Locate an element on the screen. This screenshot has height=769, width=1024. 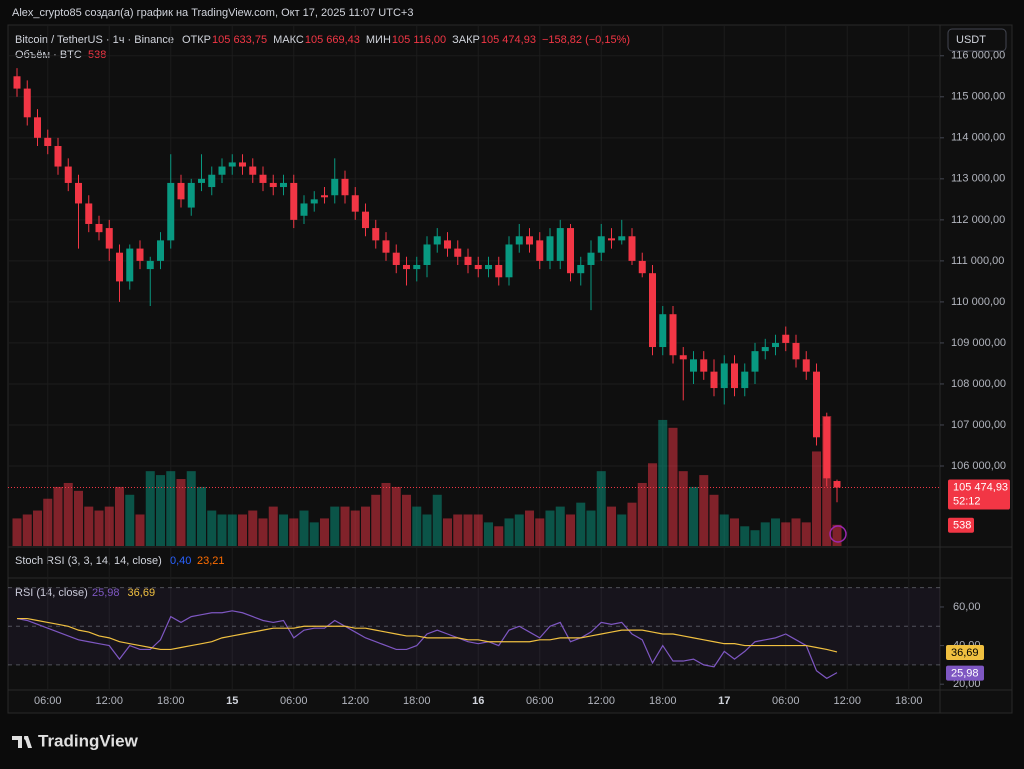
rsi-title: RSI (14, close) is located at coordinates (51, 593).